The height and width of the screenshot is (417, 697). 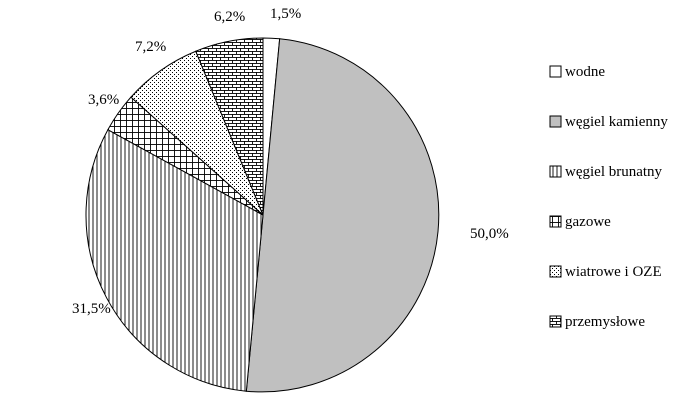 What do you see at coordinates (614, 172) in the screenshot?
I see `legend-label: węgiel brunatny` at bounding box center [614, 172].